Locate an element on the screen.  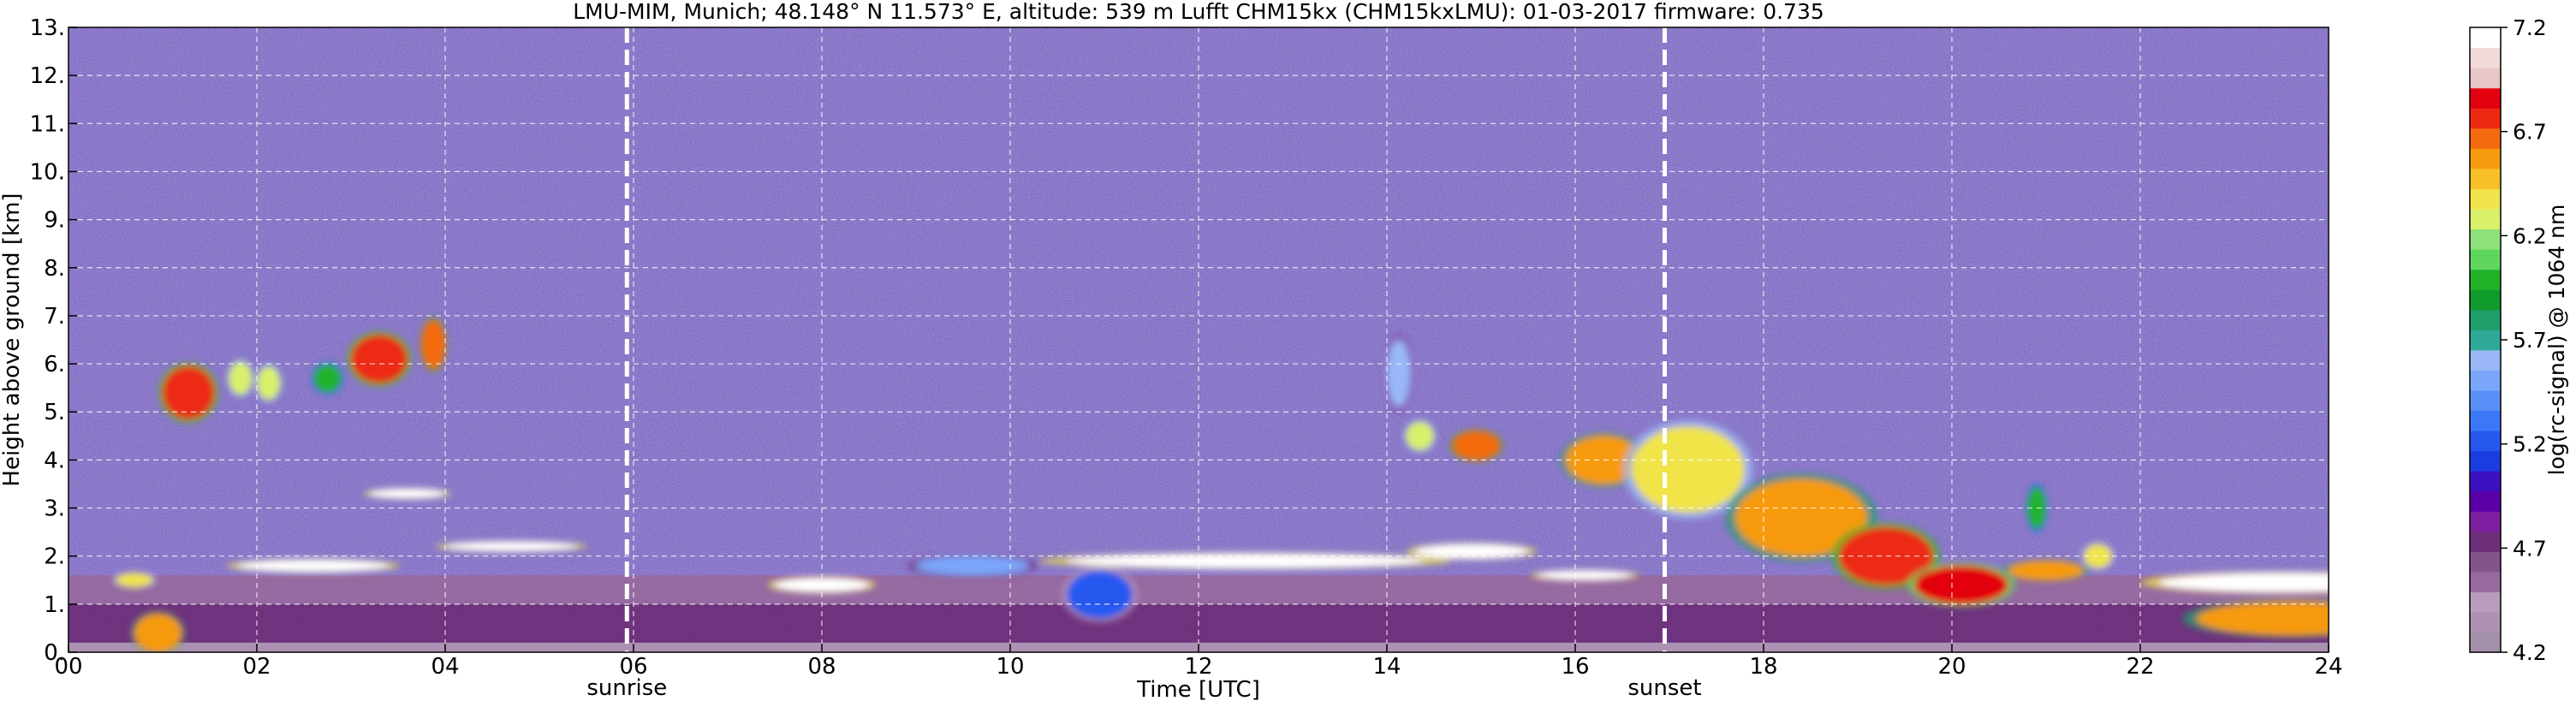
x-tick-label: 12 is located at coordinates (1198, 667).